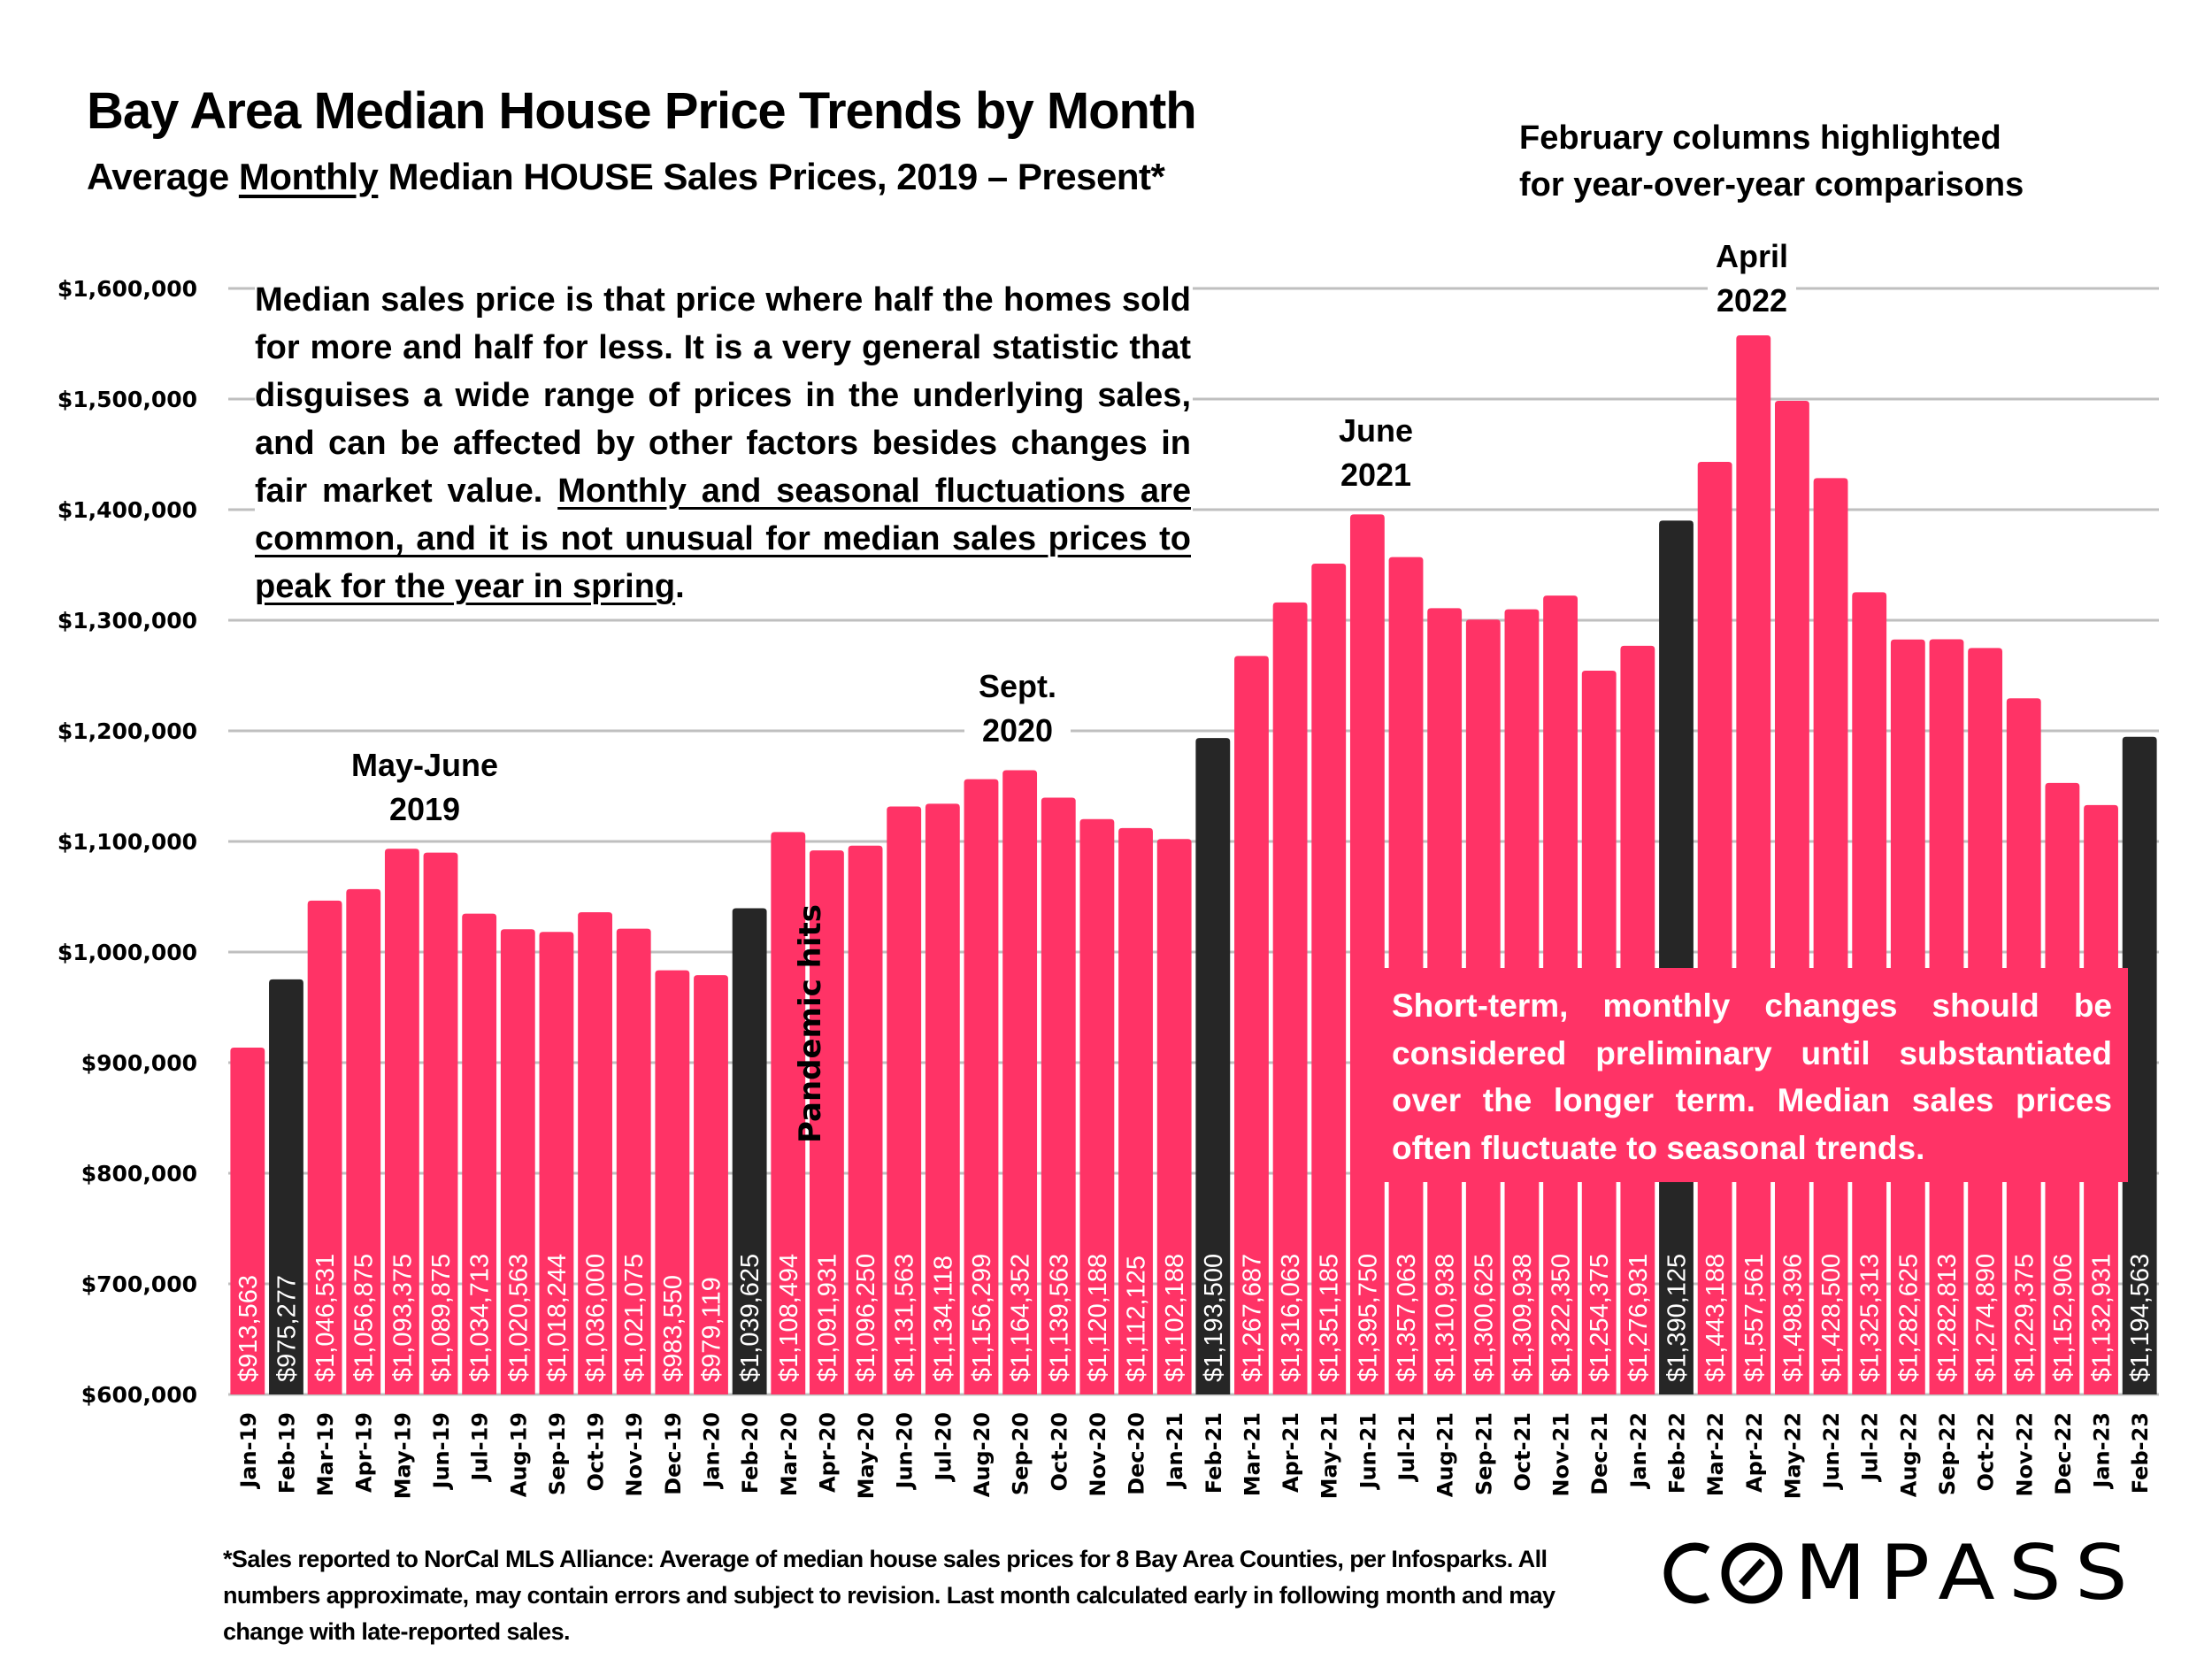 The width and height of the screenshot is (2212, 1659). I want to click on bar-value-label: $1,193,500, so click(1214, 1318).